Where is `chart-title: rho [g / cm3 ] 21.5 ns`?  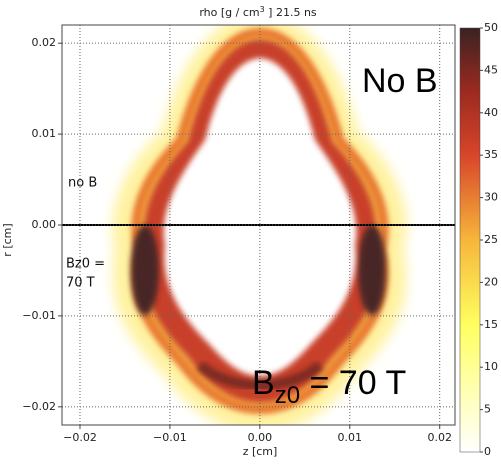 chart-title: rho [g / cm3 ] 21.5 ns is located at coordinates (258, 12).